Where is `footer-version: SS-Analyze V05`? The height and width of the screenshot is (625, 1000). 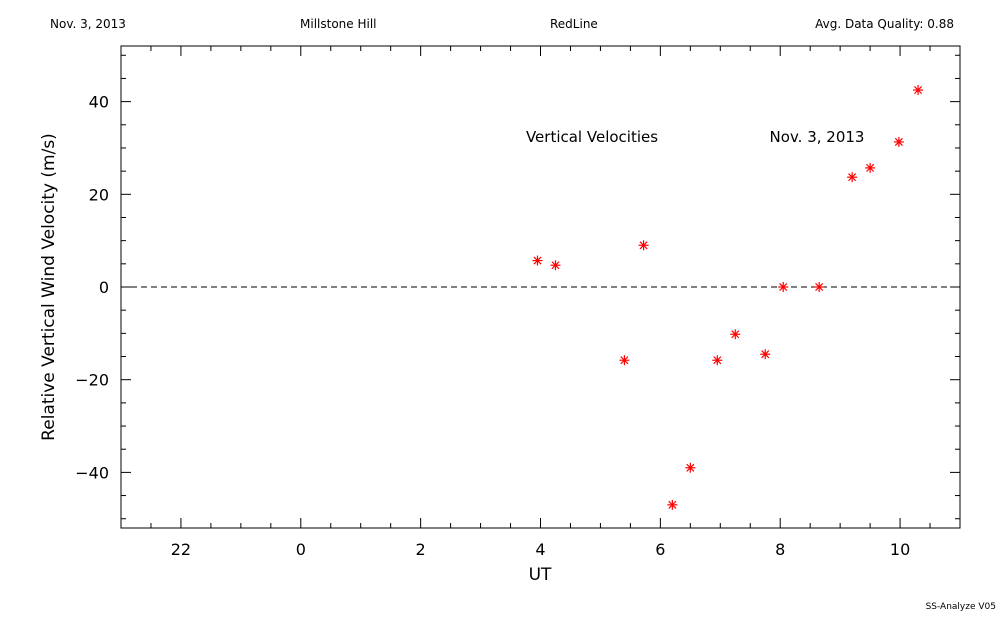
footer-version: SS-Analyze V05 is located at coordinates (960, 607).